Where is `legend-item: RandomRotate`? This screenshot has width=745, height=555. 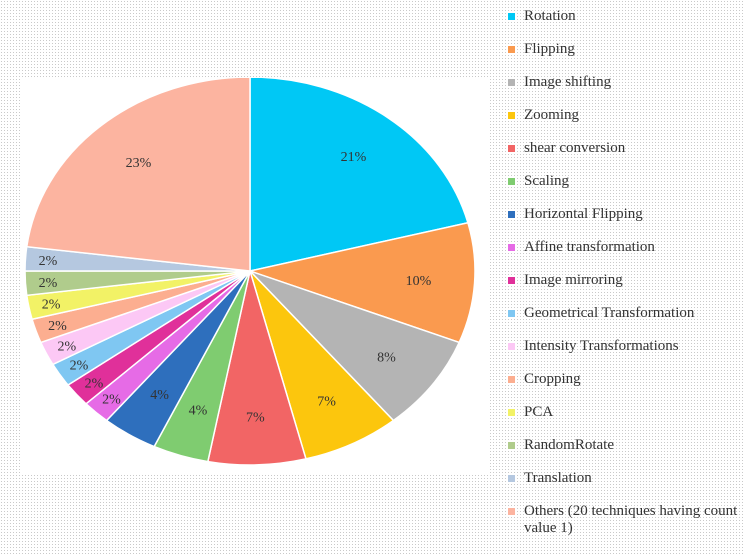
legend-item: RandomRotate is located at coordinates (623, 453).